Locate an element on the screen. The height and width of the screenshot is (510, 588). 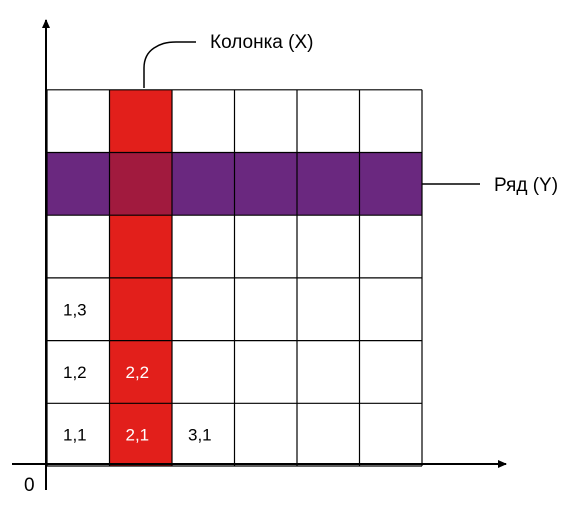
cell-coordinate-label: 3,1 is located at coordinates (200, 435).